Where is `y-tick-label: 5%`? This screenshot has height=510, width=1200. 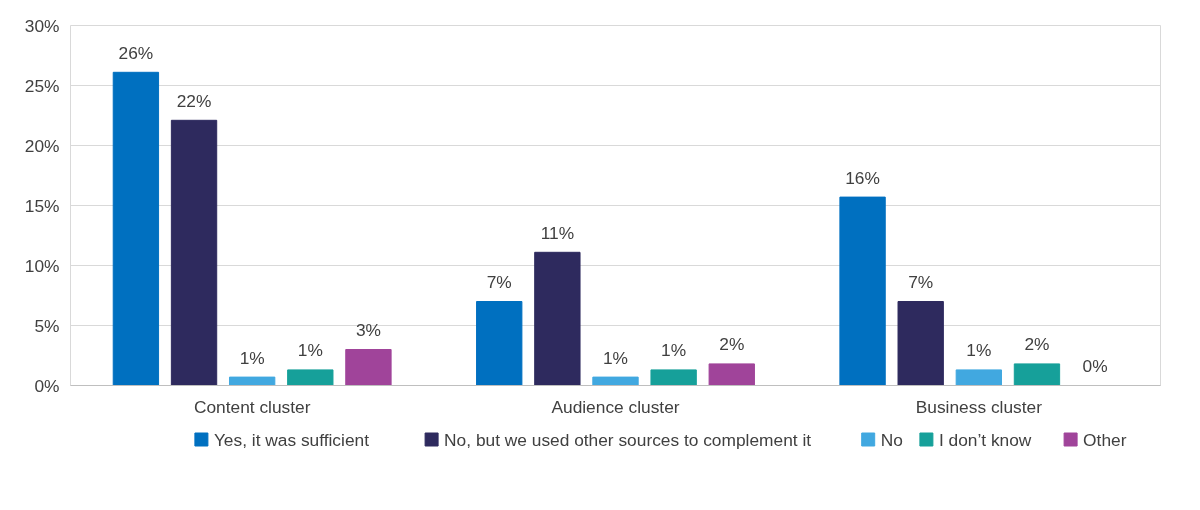 y-tick-label: 5% is located at coordinates (47, 325).